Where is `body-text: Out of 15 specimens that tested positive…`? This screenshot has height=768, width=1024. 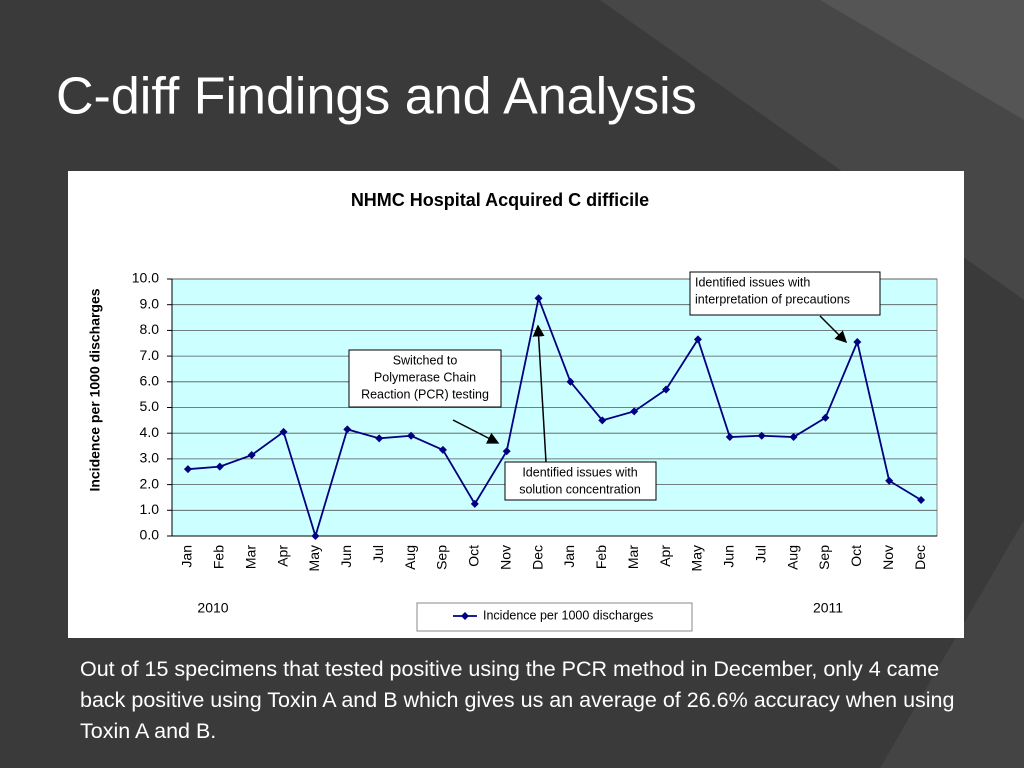
body-text: Out of 15 specimens that tested positive… is located at coordinates (517, 700).